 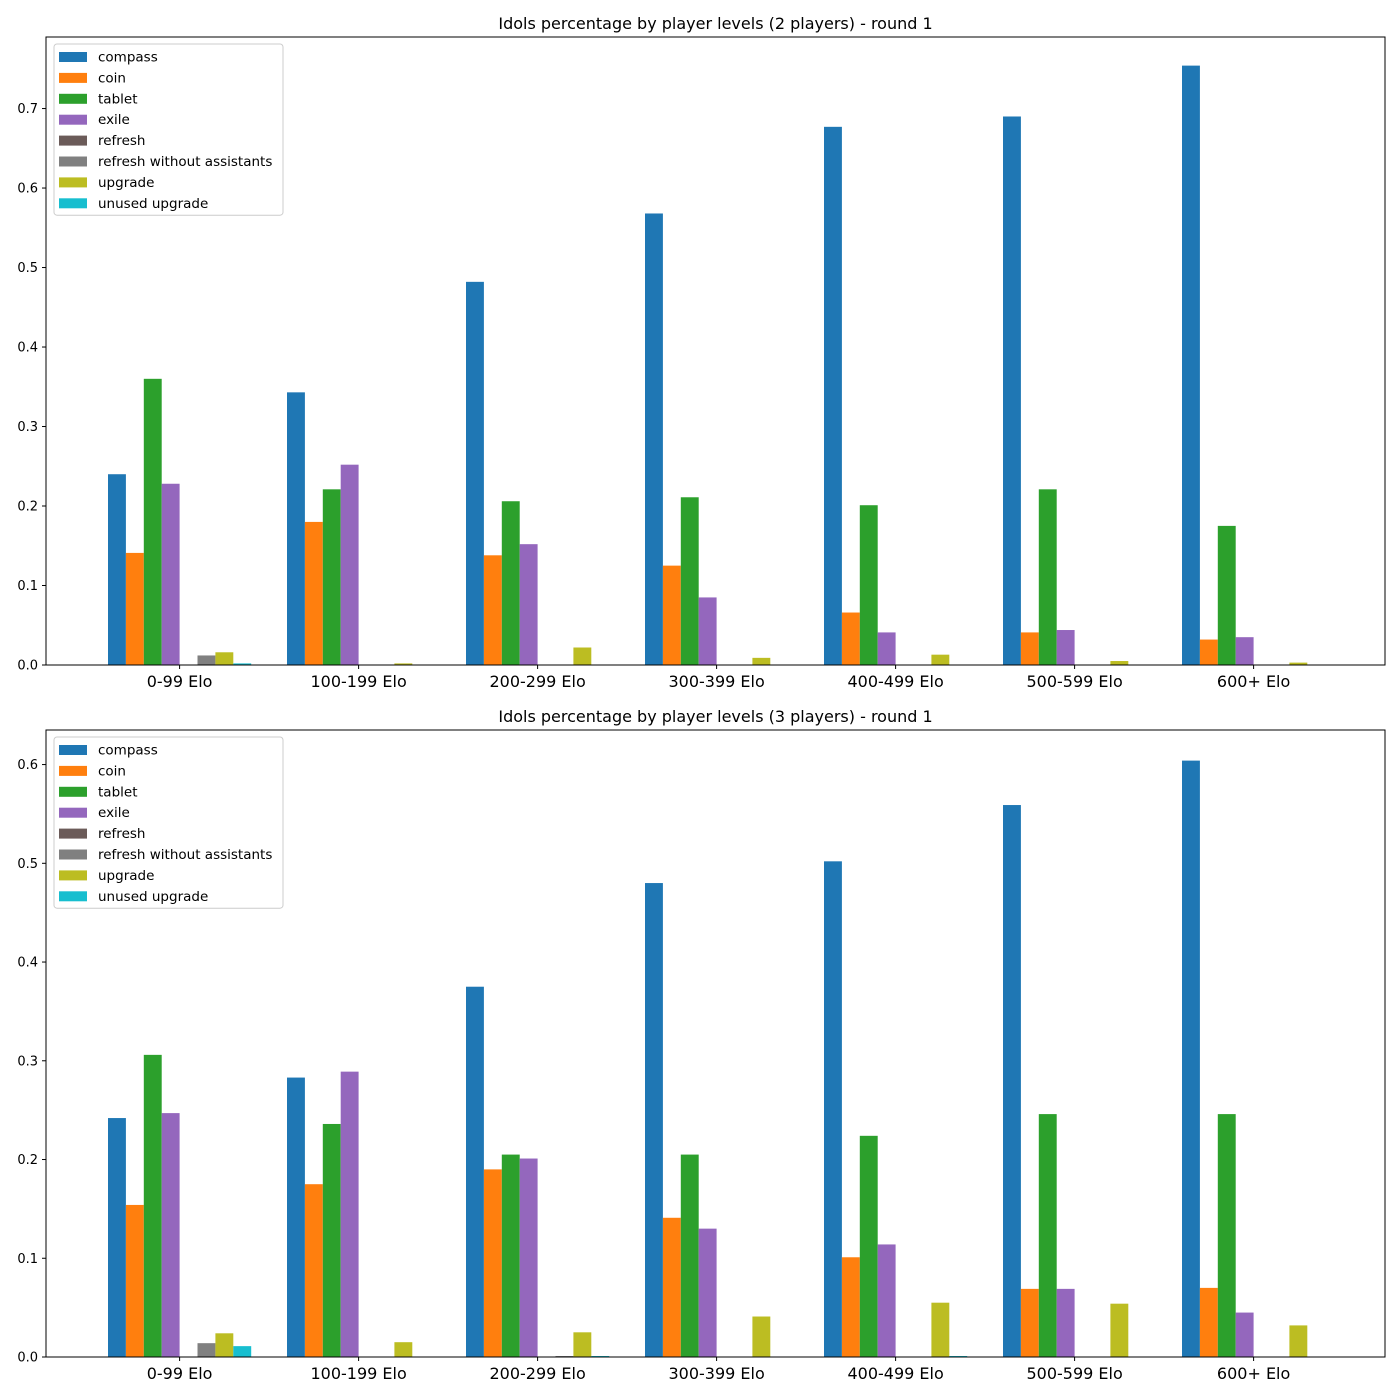 What do you see at coordinates (126, 876) in the screenshot?
I see `legend-label-upgrade: upgrade` at bounding box center [126, 876].